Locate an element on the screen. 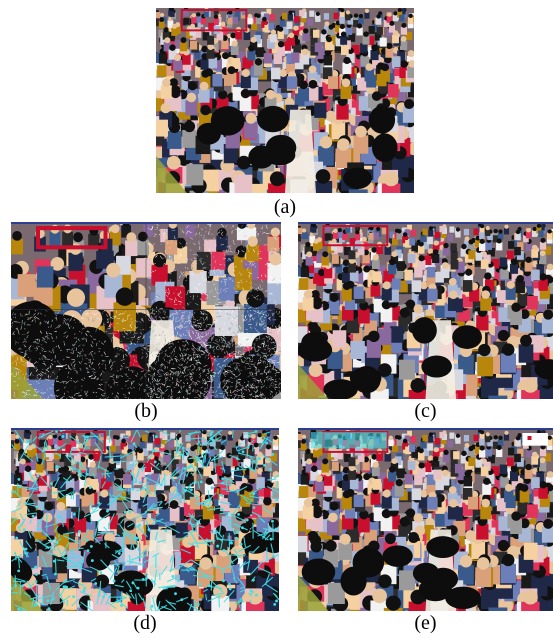  caption-c: (c) is located at coordinates (425, 411).